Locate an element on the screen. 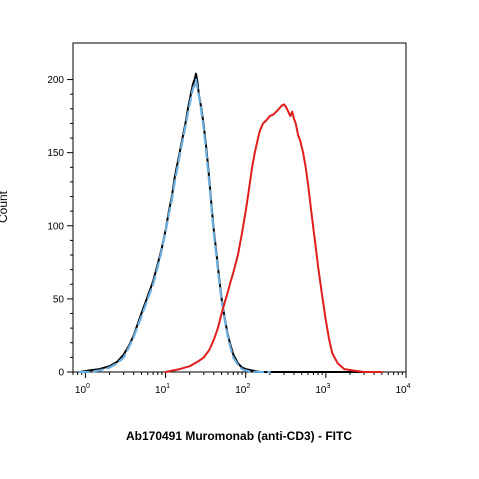 The width and height of the screenshot is (479, 479). y-tick-label: 200 is located at coordinates (55, 80).